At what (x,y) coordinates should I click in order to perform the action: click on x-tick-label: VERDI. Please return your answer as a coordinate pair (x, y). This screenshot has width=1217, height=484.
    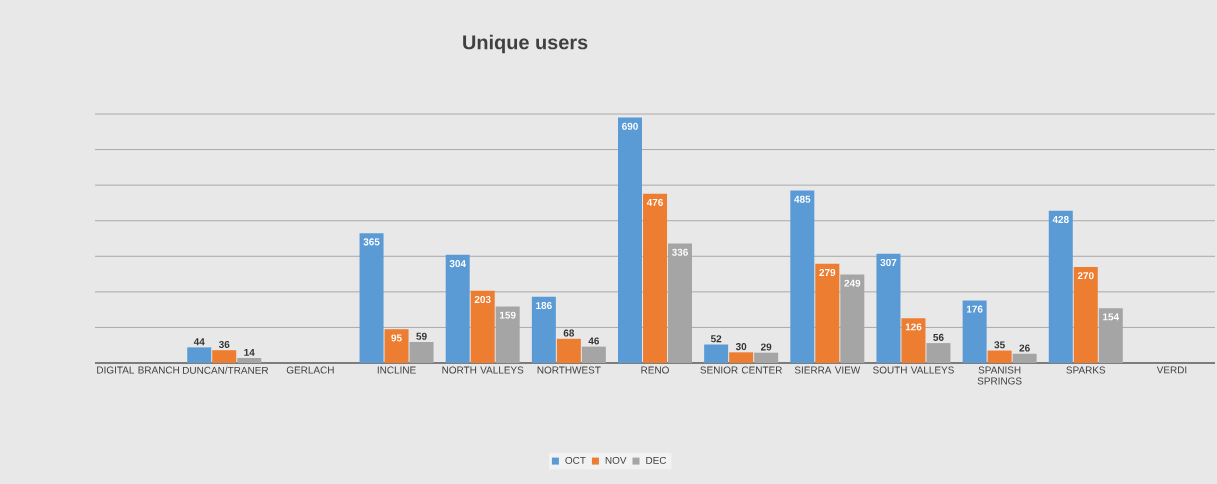
    Looking at the image, I should click on (1171, 370).